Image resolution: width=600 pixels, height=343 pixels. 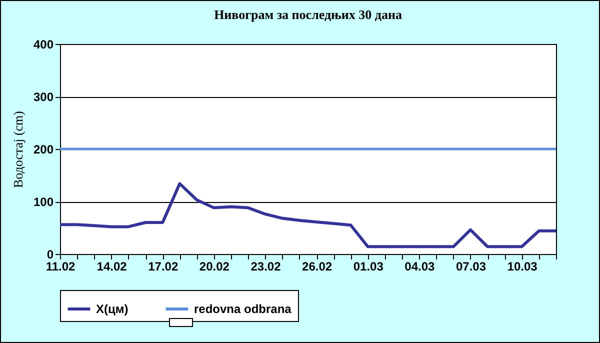 I want to click on y-tick-label: 100, so click(x=43, y=202).